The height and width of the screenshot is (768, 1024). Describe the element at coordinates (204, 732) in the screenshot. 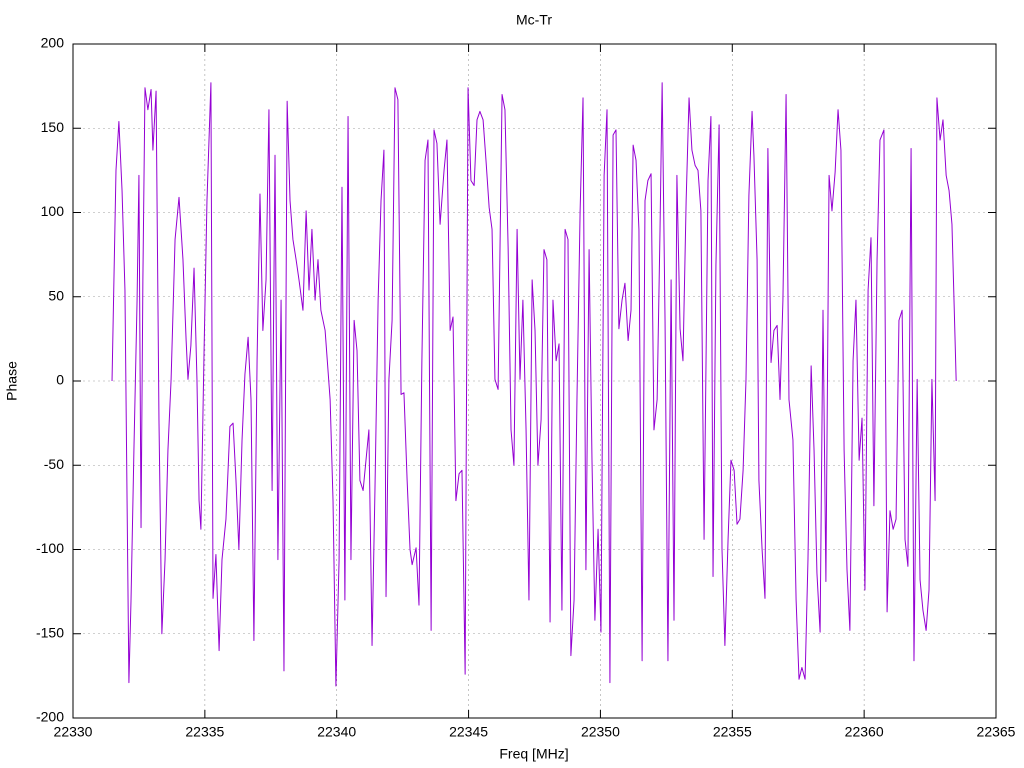

I see `x-tick-label: 22335` at that location.